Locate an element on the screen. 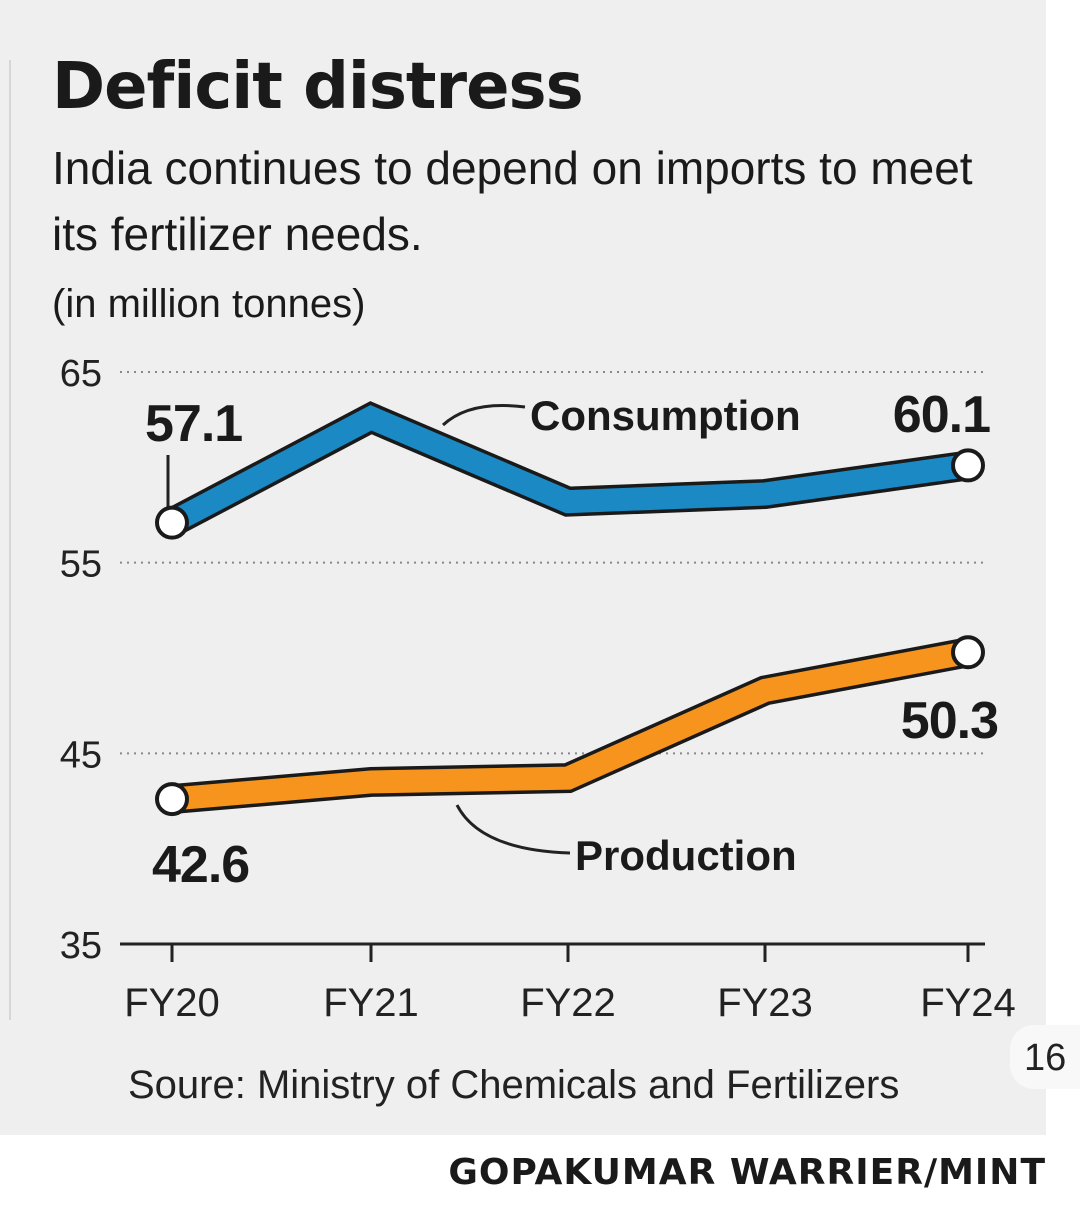 The image size is (1080, 1215). production-first-label: 42.6 is located at coordinates (200, 865).